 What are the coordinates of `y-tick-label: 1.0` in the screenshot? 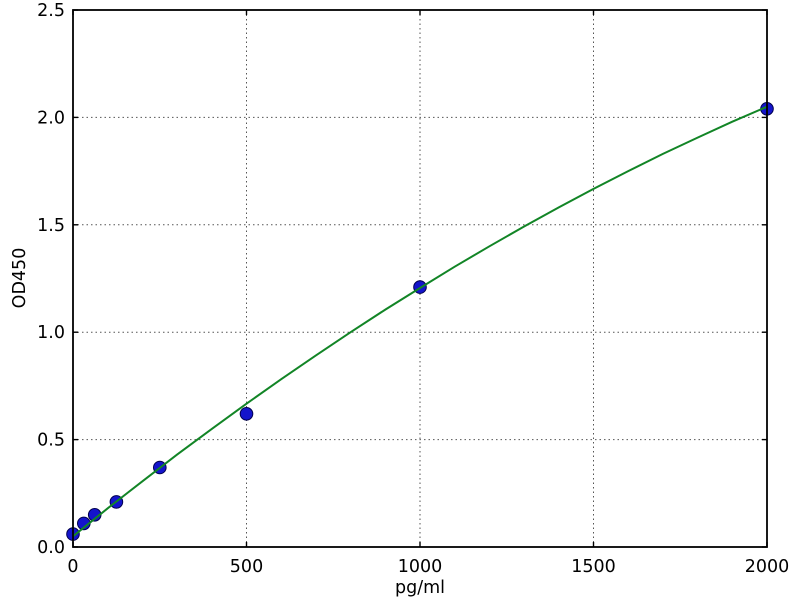 It's located at (51, 333).